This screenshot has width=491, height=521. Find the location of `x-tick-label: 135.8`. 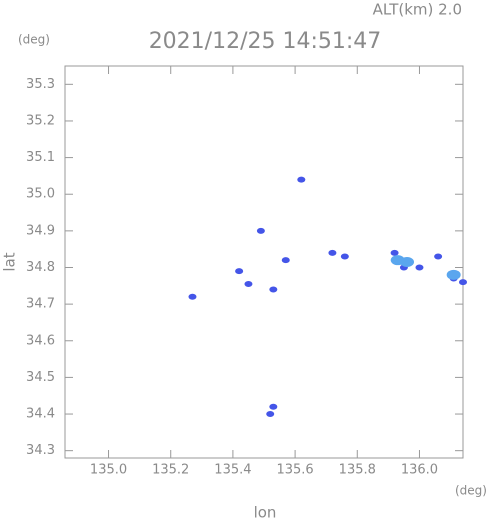

x-tick-label: 135.8 is located at coordinates (357, 470).